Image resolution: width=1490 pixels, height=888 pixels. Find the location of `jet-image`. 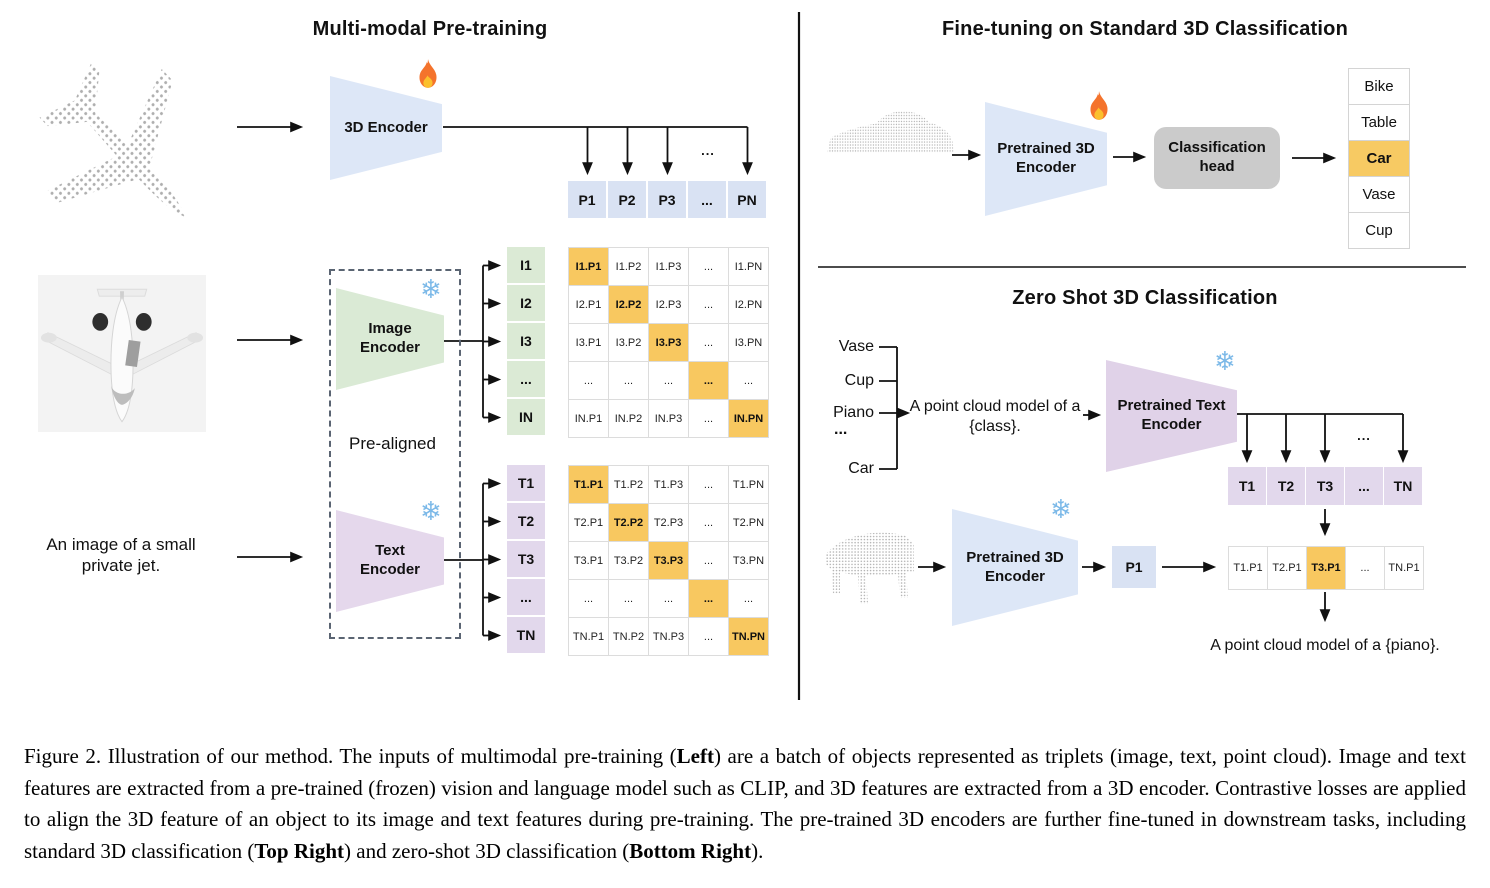

jet-image is located at coordinates (122, 353).